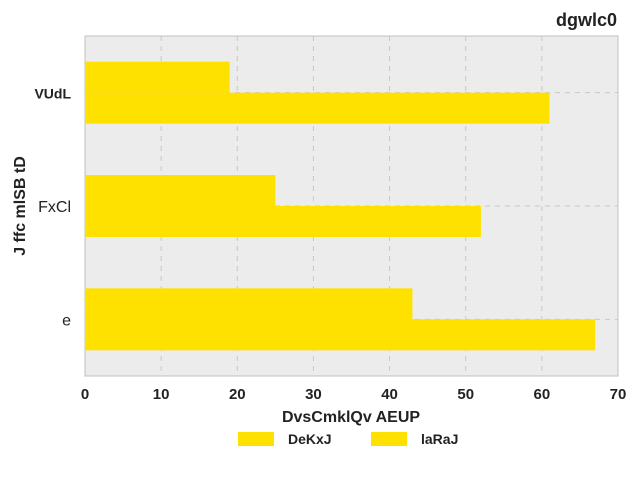 This screenshot has width=640, height=480. I want to click on y-axis-title: J ffc mlSB tD, so click(20, 206).